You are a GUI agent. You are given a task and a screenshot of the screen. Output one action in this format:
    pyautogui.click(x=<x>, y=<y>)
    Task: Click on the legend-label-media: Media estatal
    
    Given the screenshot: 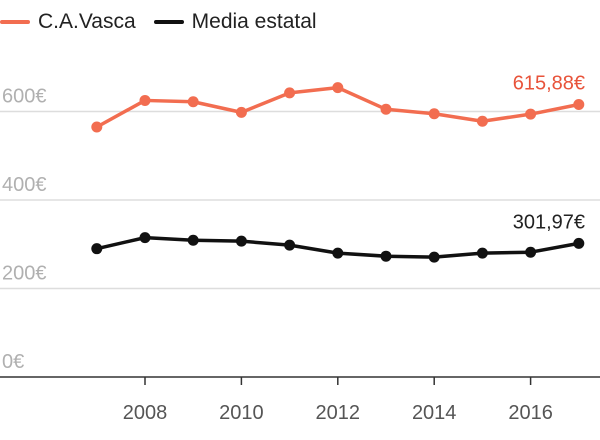 What is the action you would take?
    pyautogui.click(x=254, y=21)
    